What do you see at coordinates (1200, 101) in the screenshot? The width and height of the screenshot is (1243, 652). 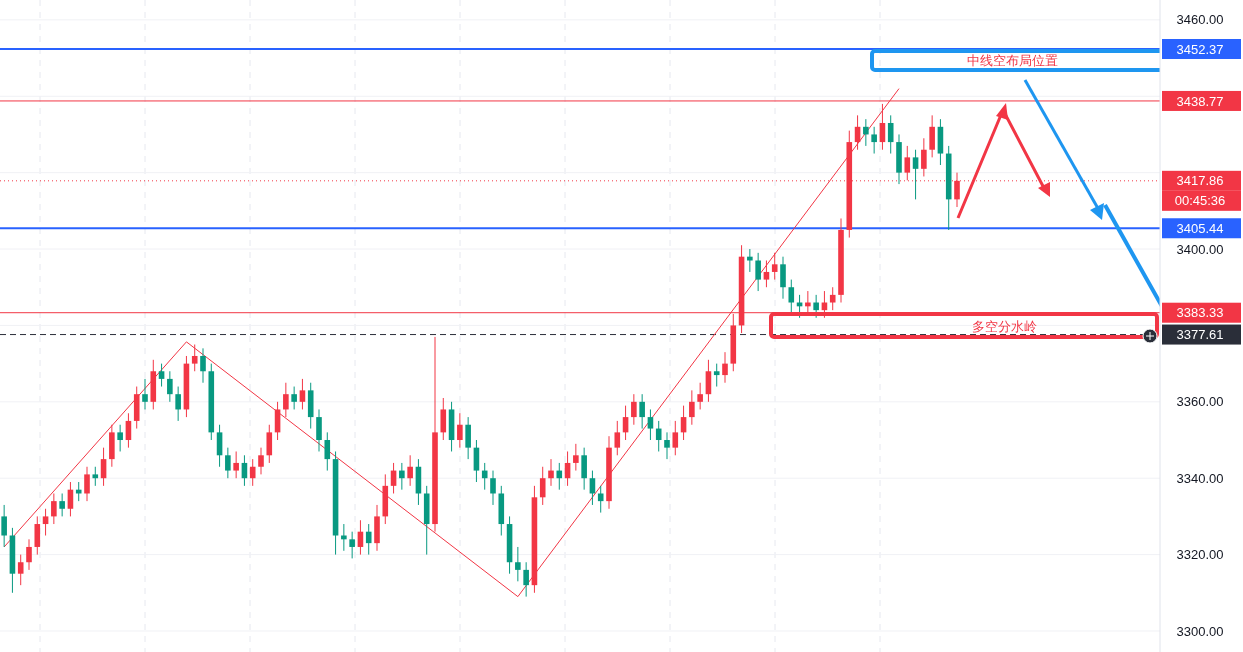 I see `ref-line-label: 3438.77` at bounding box center [1200, 101].